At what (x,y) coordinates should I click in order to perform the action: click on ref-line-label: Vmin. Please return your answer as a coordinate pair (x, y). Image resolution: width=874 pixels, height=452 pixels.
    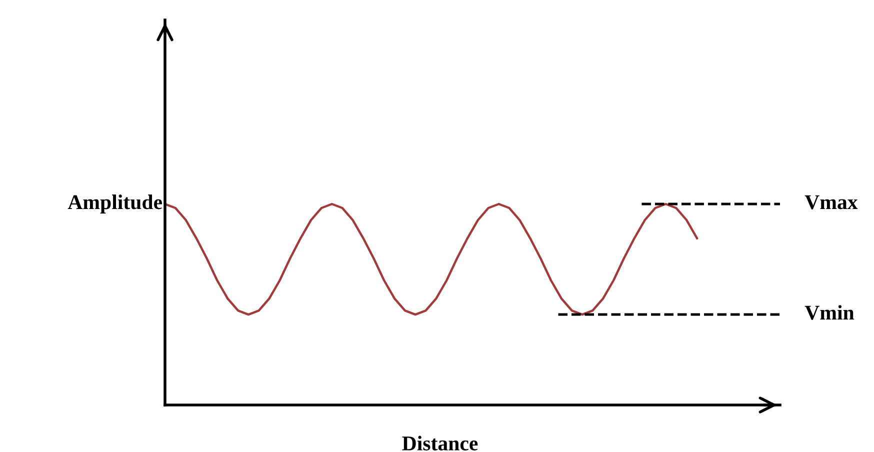
    Looking at the image, I should click on (829, 312).